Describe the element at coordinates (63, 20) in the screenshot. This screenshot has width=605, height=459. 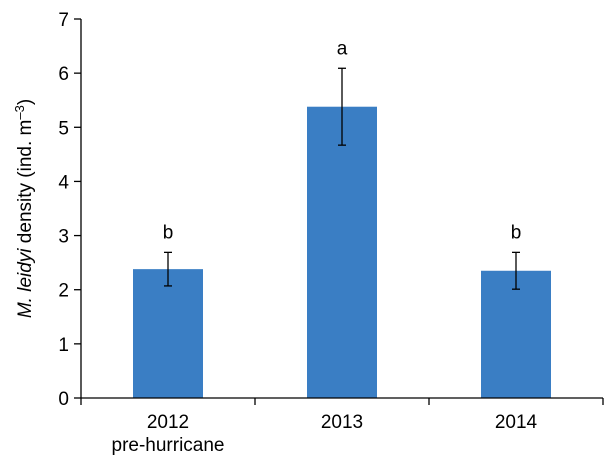
I see `y-tick-label: 7` at that location.